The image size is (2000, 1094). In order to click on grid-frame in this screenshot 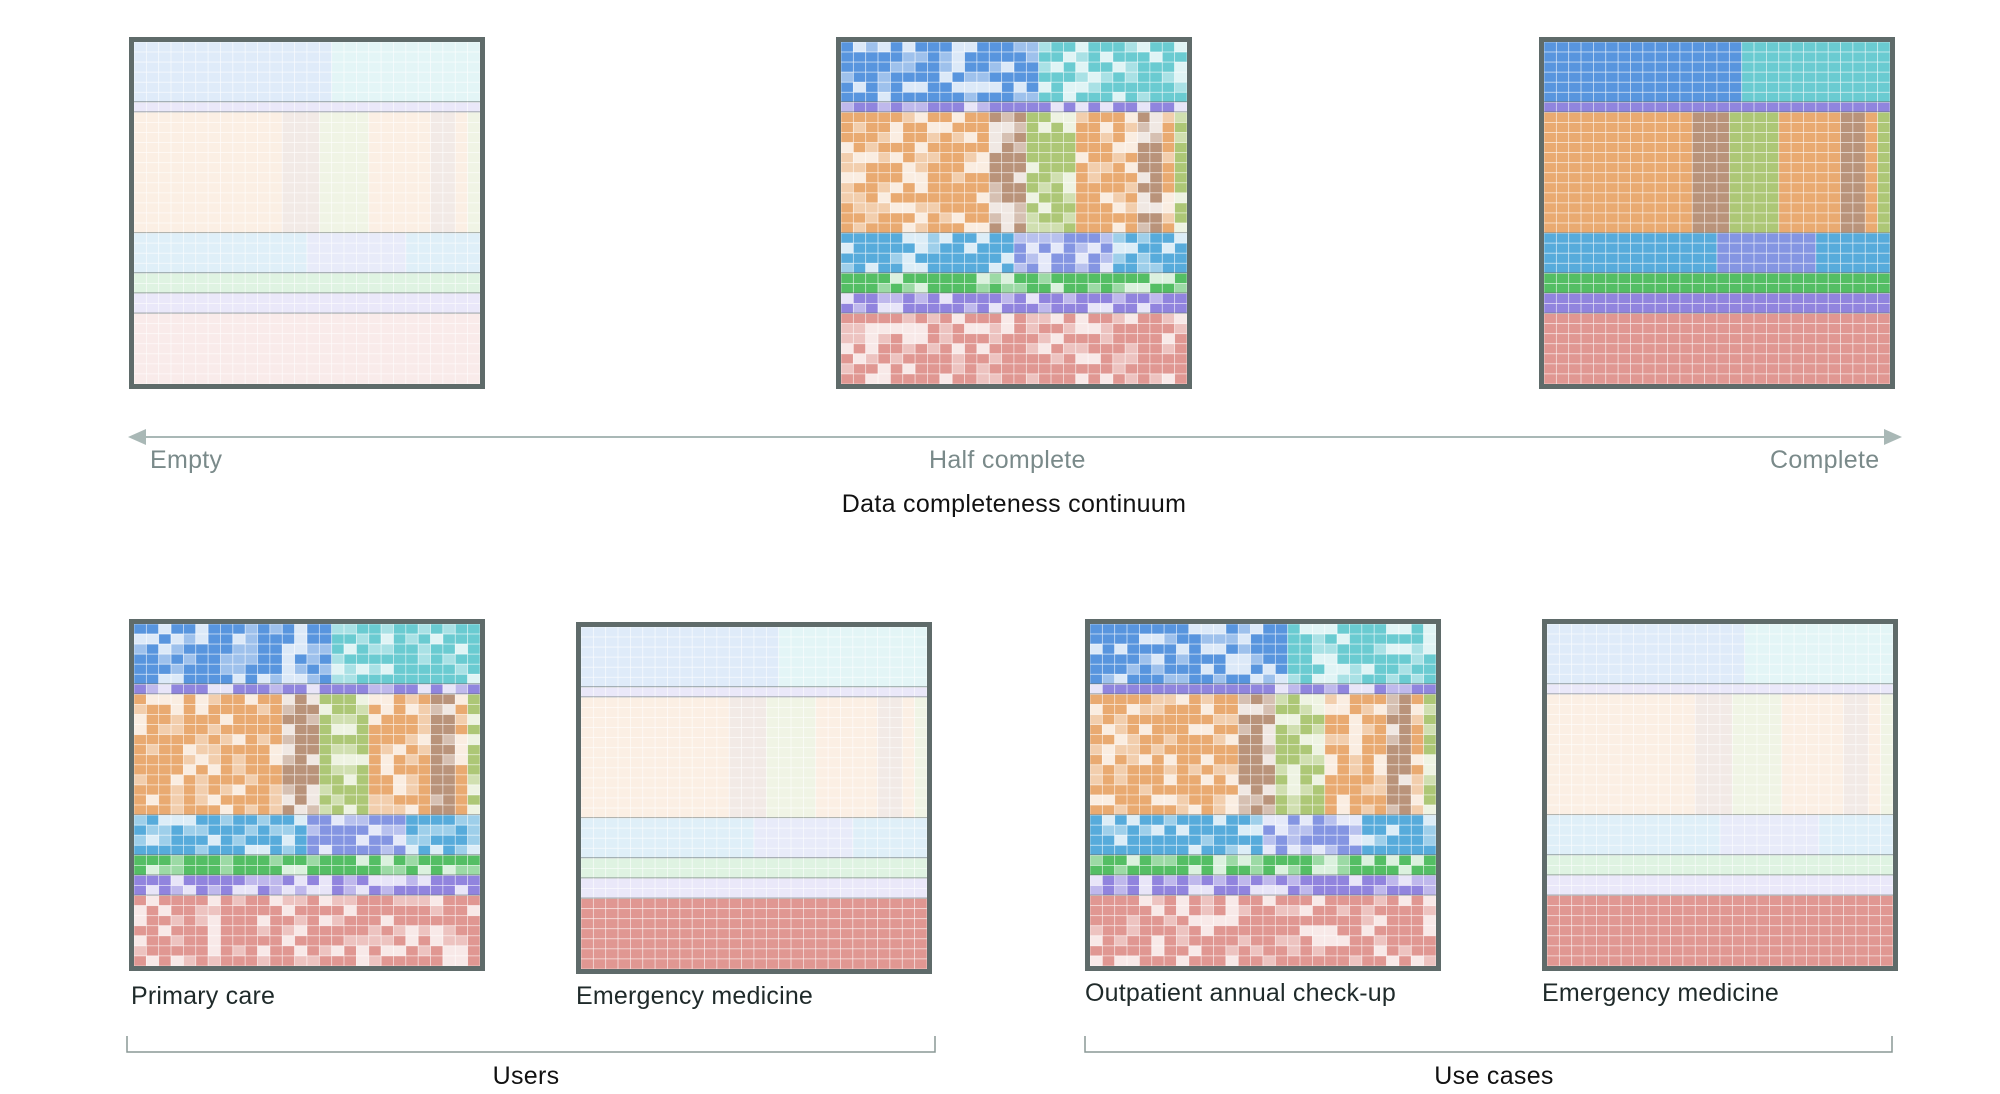, I will do `click(1717, 213)`.